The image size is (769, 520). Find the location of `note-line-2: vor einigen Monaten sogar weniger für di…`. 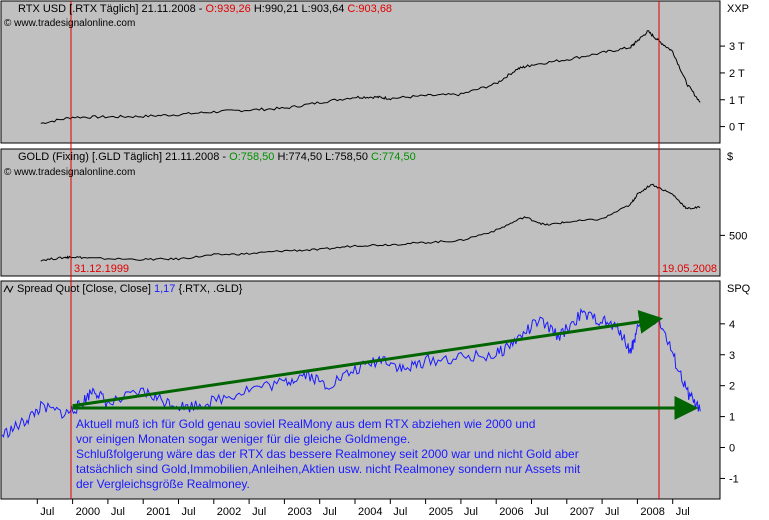

note-line-2: vor einigen Monaten sogar weniger für di… is located at coordinates (243, 439).